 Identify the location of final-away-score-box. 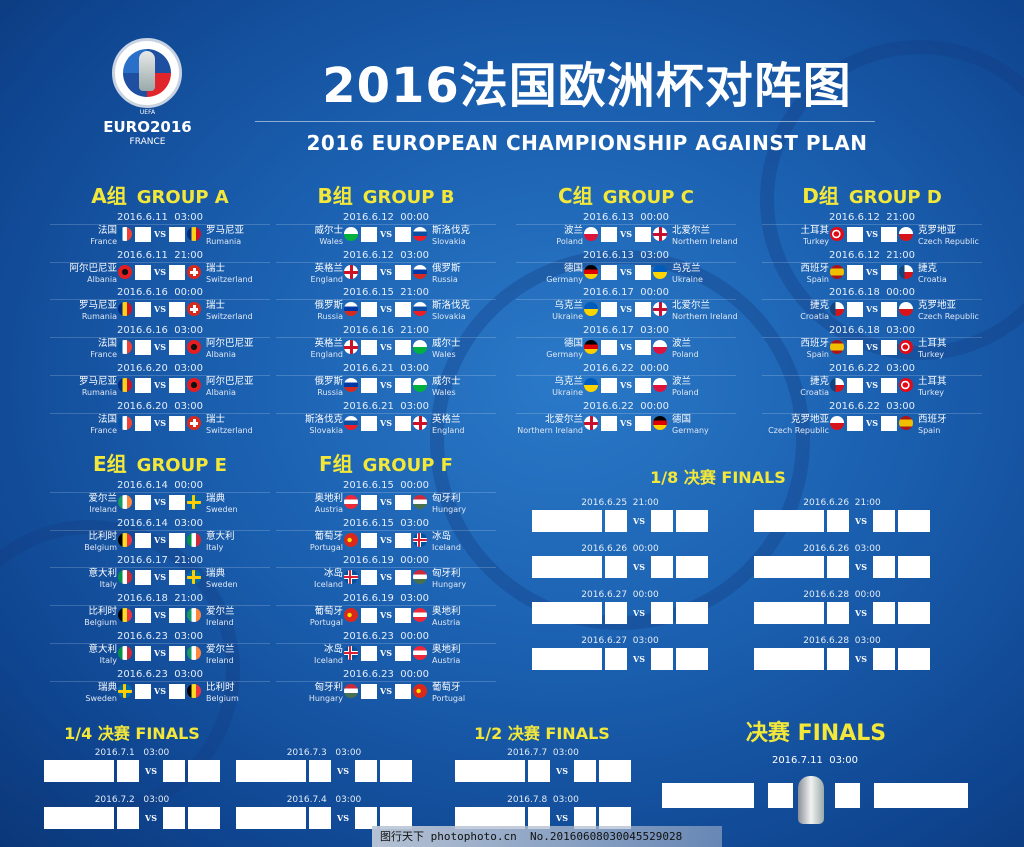
(847, 795).